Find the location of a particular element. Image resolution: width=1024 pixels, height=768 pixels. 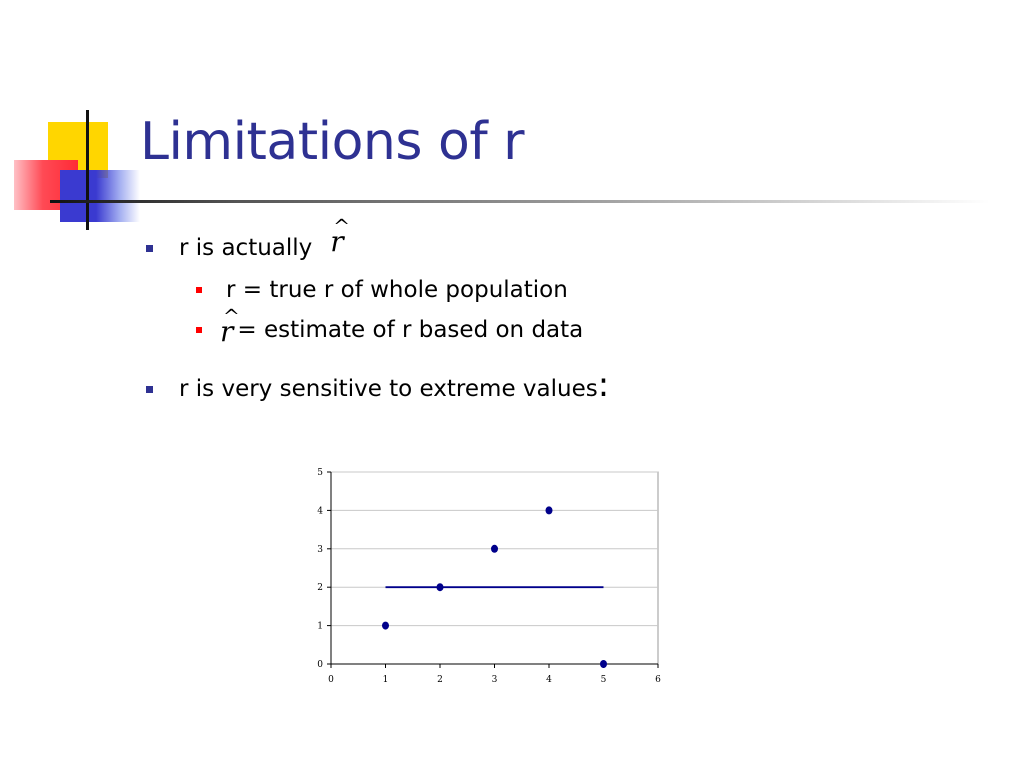

decorative-vertical-line is located at coordinates (87, 170).